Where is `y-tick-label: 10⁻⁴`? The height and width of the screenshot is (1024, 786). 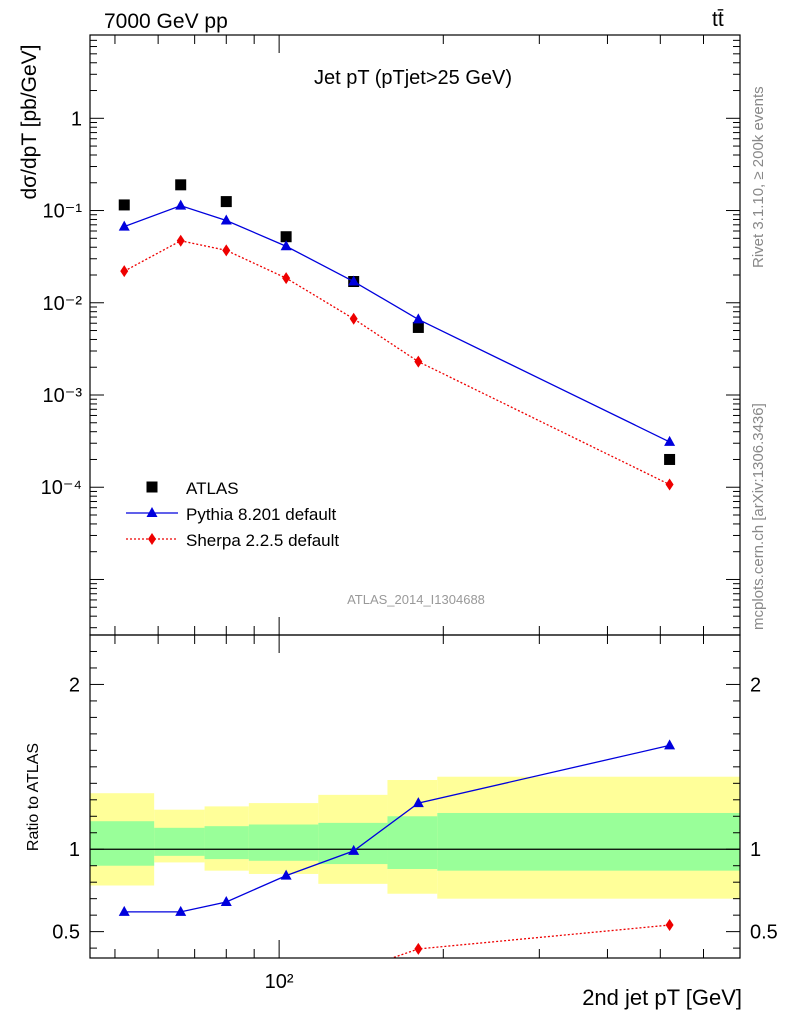
y-tick-label: 10⁻⁴ is located at coordinates (61, 488).